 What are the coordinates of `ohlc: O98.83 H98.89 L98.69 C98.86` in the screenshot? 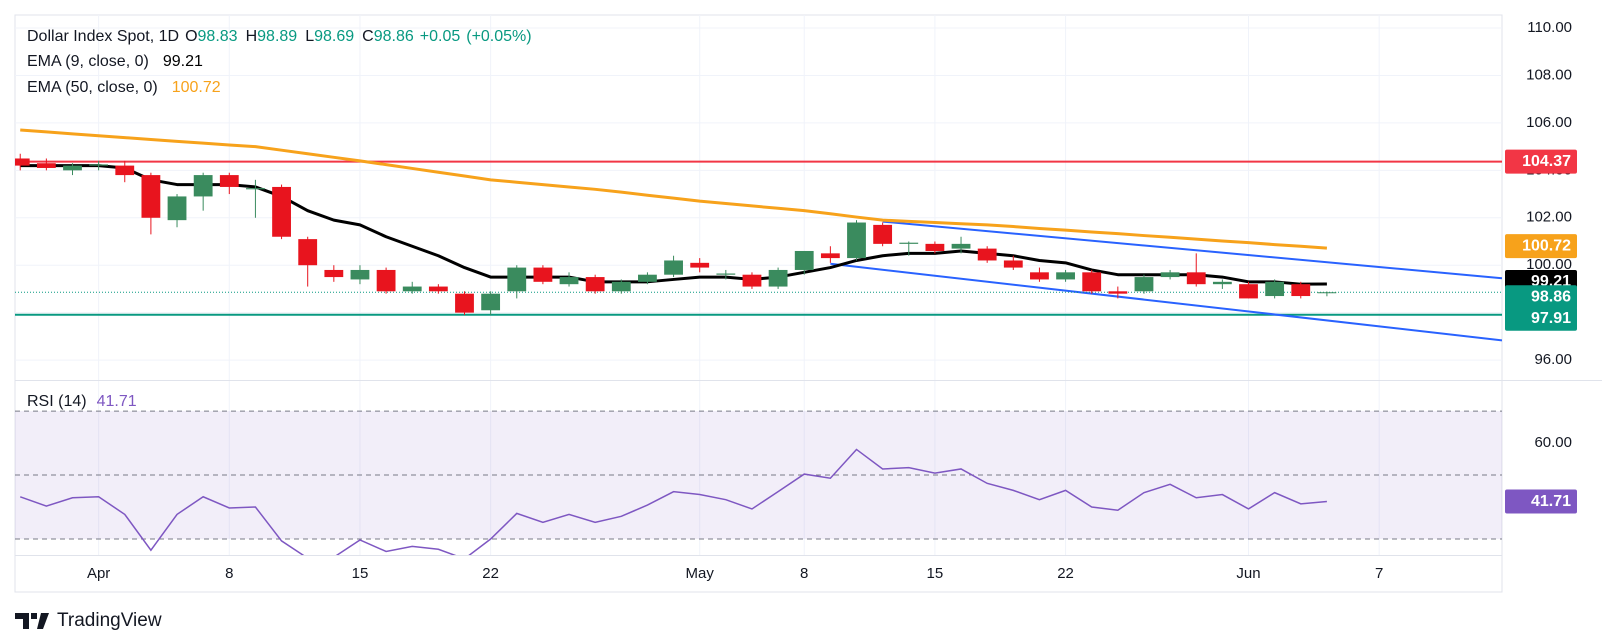 It's located at (299, 37).